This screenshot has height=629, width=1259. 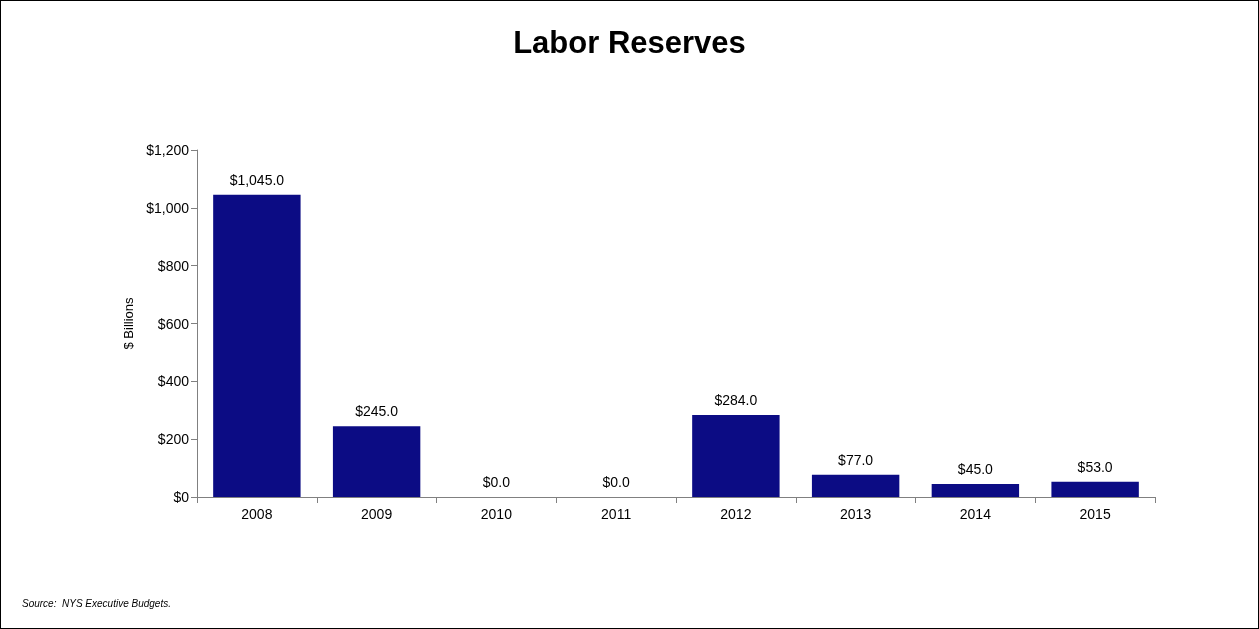 I want to click on x-tick-label: 2013, so click(x=856, y=514).